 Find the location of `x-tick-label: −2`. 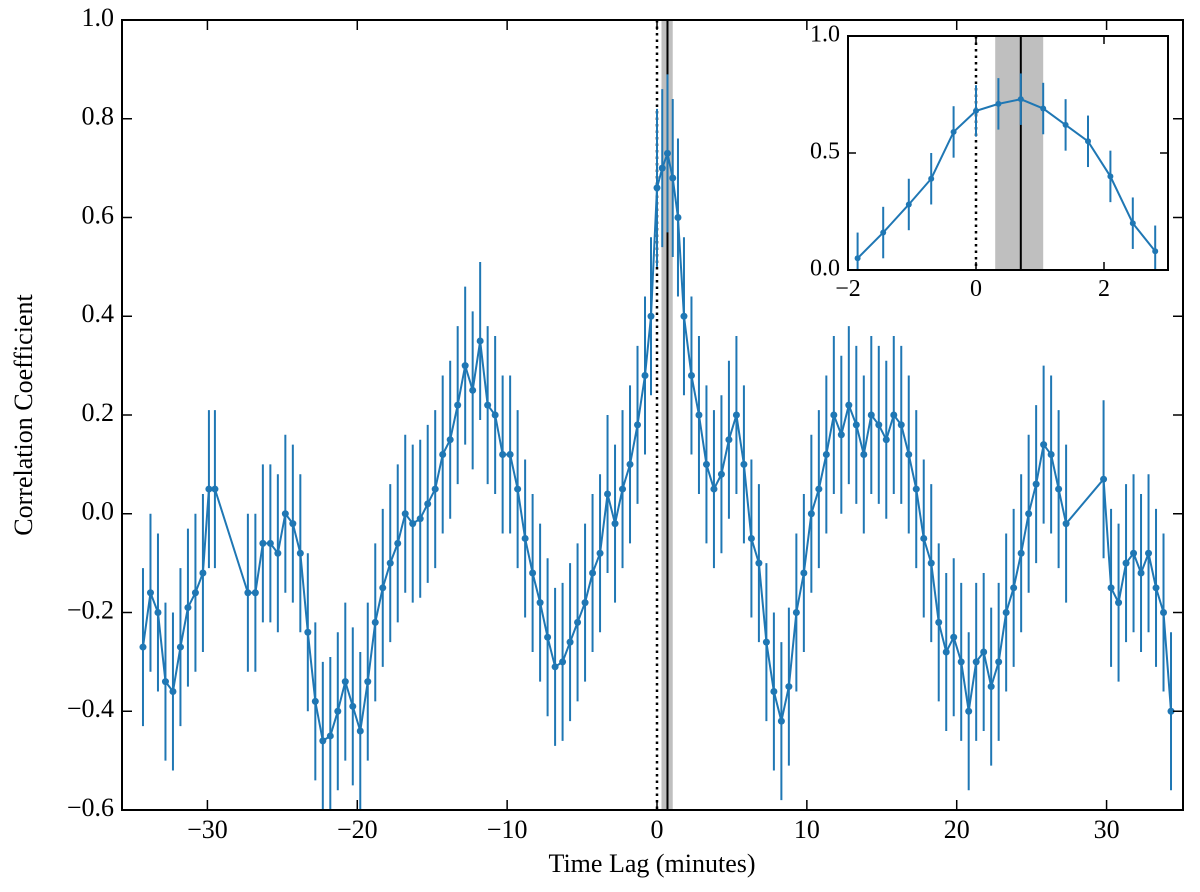

x-tick-label: −2 is located at coordinates (848, 289).